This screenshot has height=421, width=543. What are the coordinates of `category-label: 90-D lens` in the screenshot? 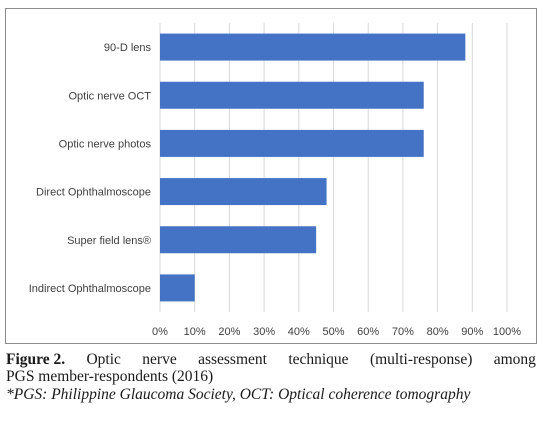 It's located at (128, 48).